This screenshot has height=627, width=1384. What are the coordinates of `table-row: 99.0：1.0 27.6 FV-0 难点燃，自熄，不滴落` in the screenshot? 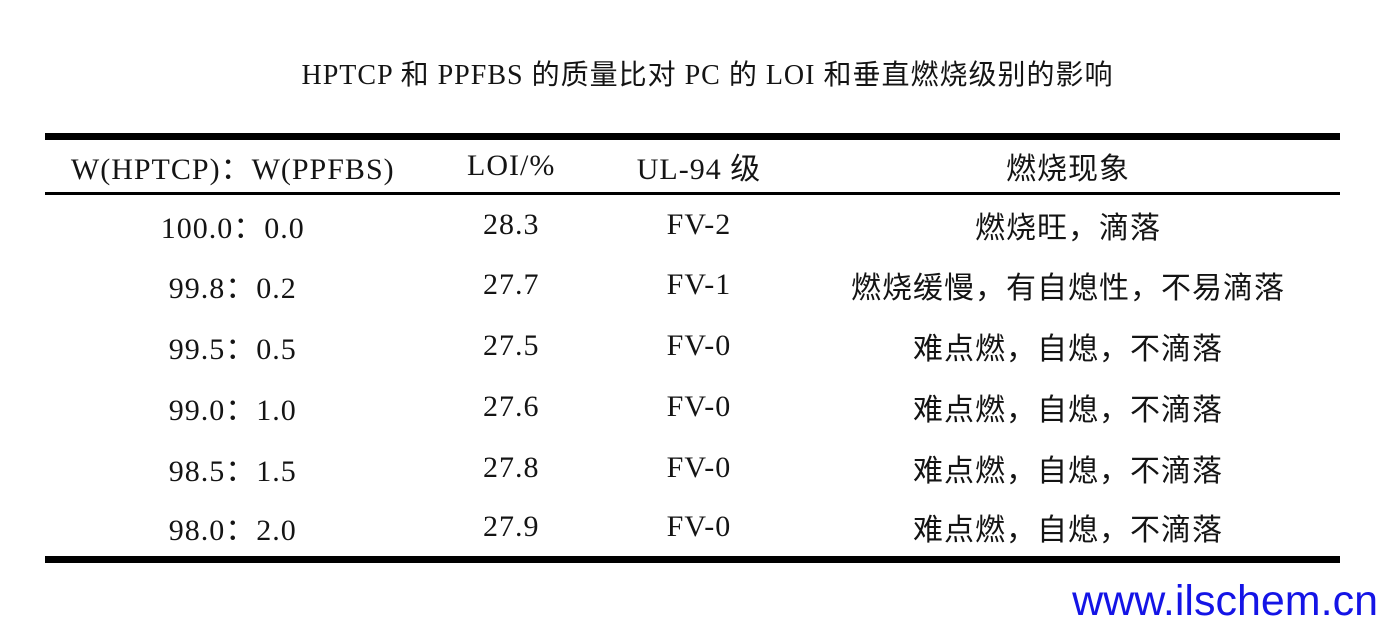 It's located at (692, 407).